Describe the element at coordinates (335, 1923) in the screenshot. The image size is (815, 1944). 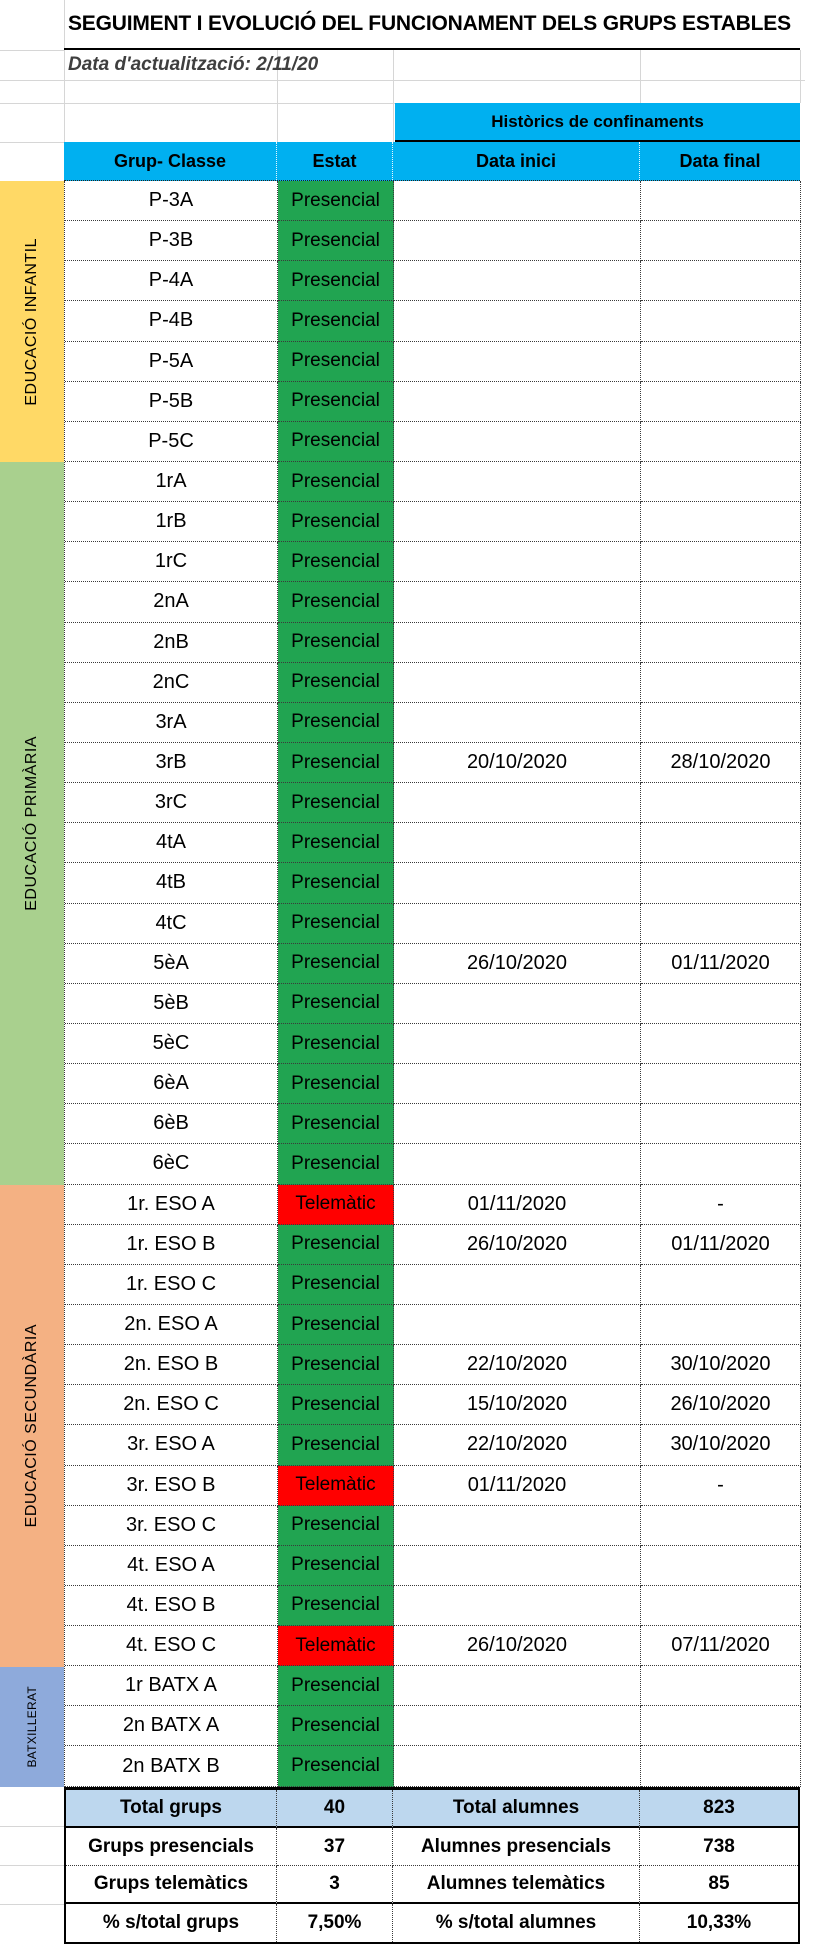
I see `summary-left-value: 7,50%` at that location.